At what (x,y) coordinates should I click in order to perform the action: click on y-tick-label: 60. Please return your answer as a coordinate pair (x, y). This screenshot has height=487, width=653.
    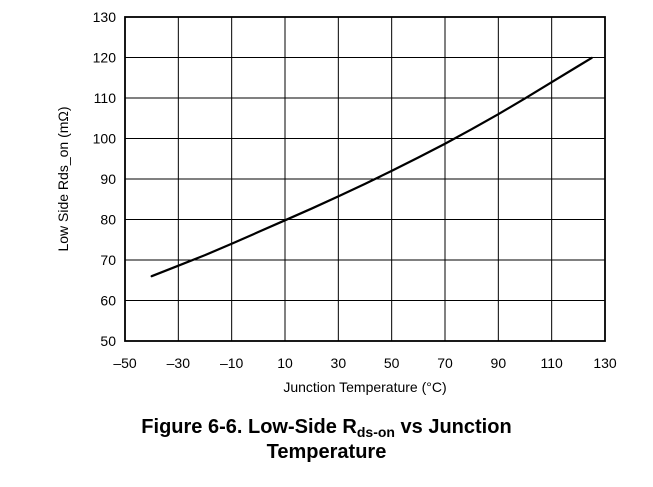
    Looking at the image, I should click on (108, 301).